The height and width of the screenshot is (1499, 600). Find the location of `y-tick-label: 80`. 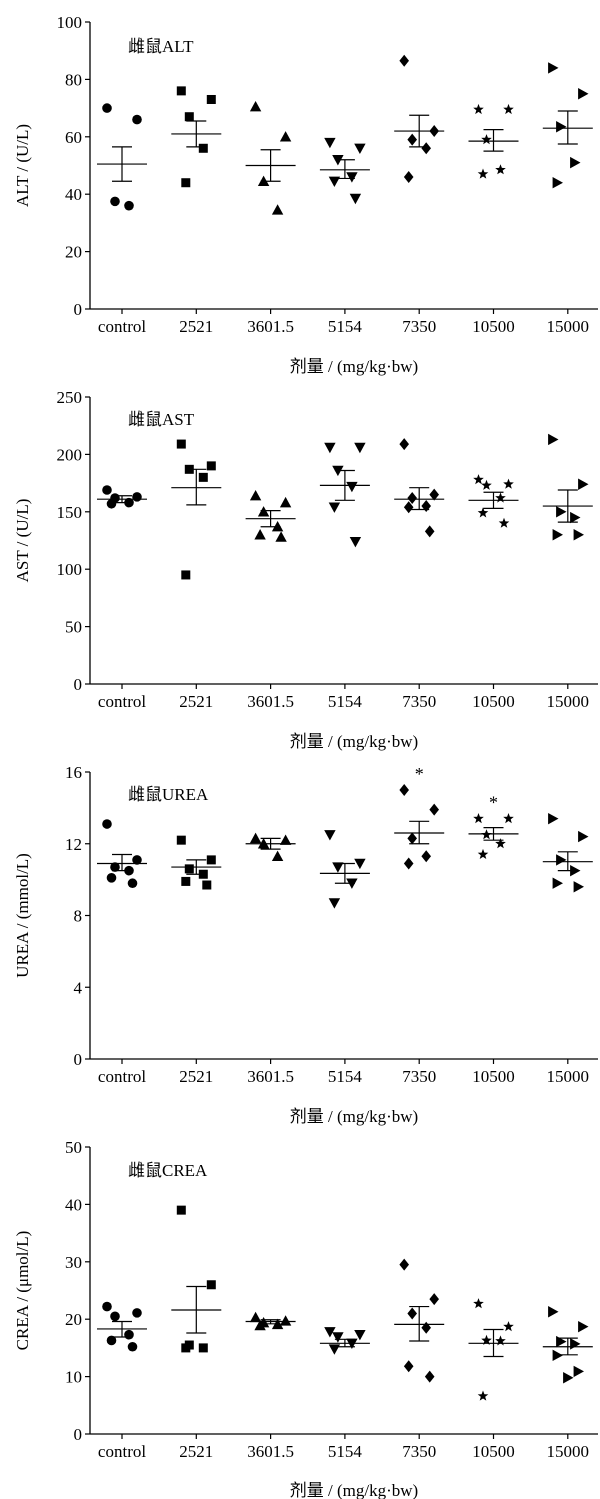

y-tick-label: 80 is located at coordinates (73, 79).